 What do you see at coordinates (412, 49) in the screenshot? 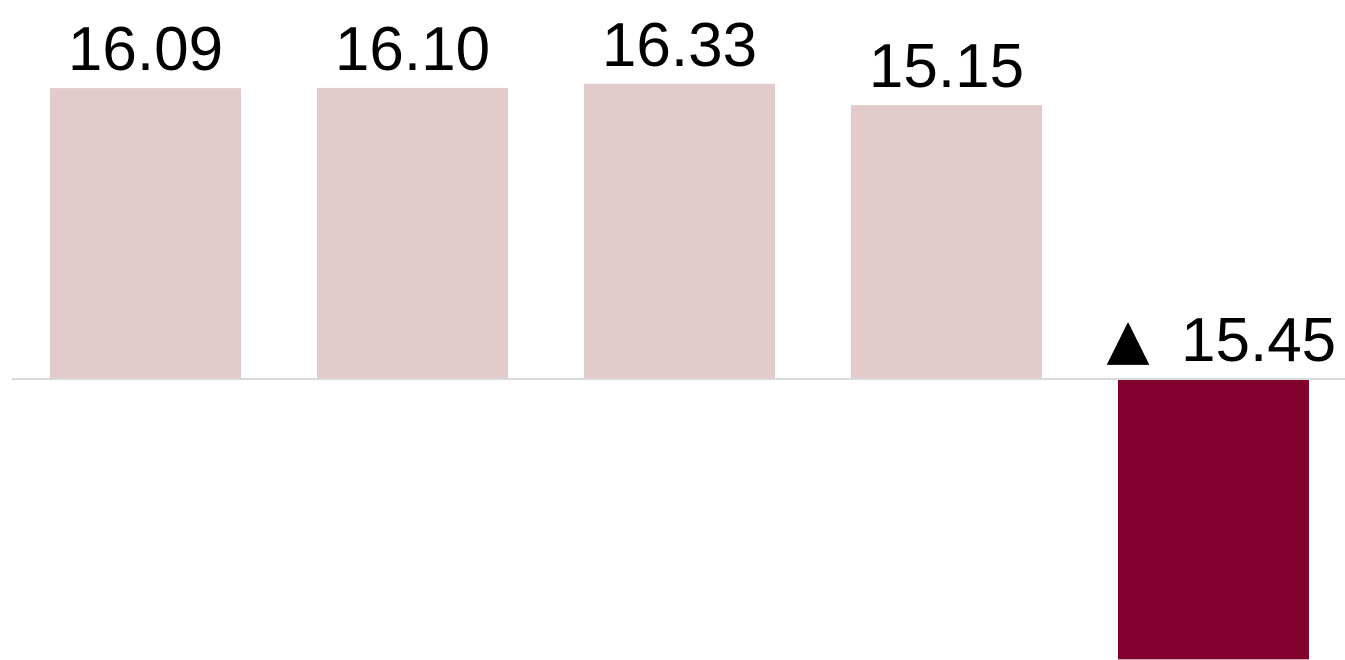
I see `data-label-2: 16.10` at bounding box center [412, 49].